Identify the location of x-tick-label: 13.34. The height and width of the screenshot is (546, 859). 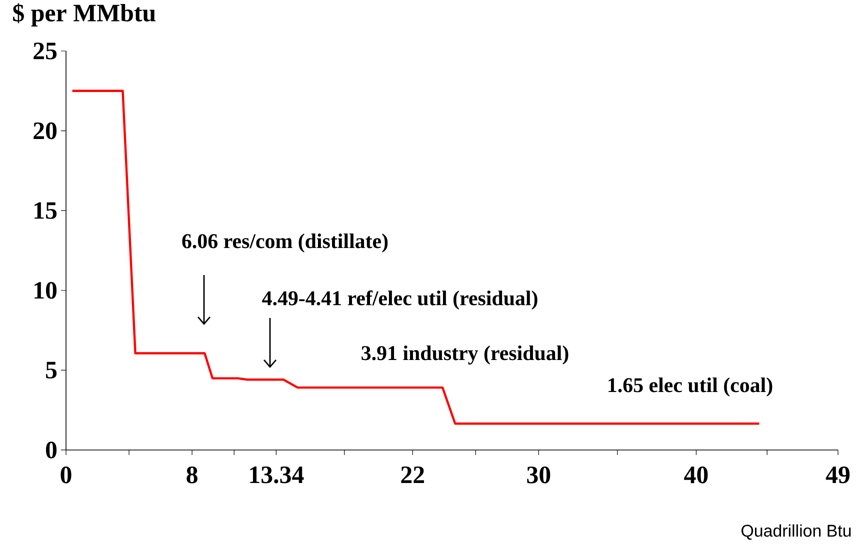
(277, 475).